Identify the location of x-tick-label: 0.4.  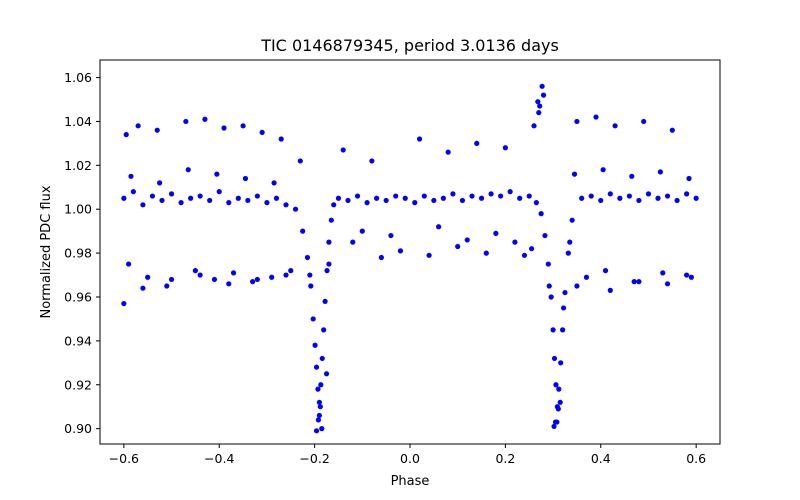
(601, 458).